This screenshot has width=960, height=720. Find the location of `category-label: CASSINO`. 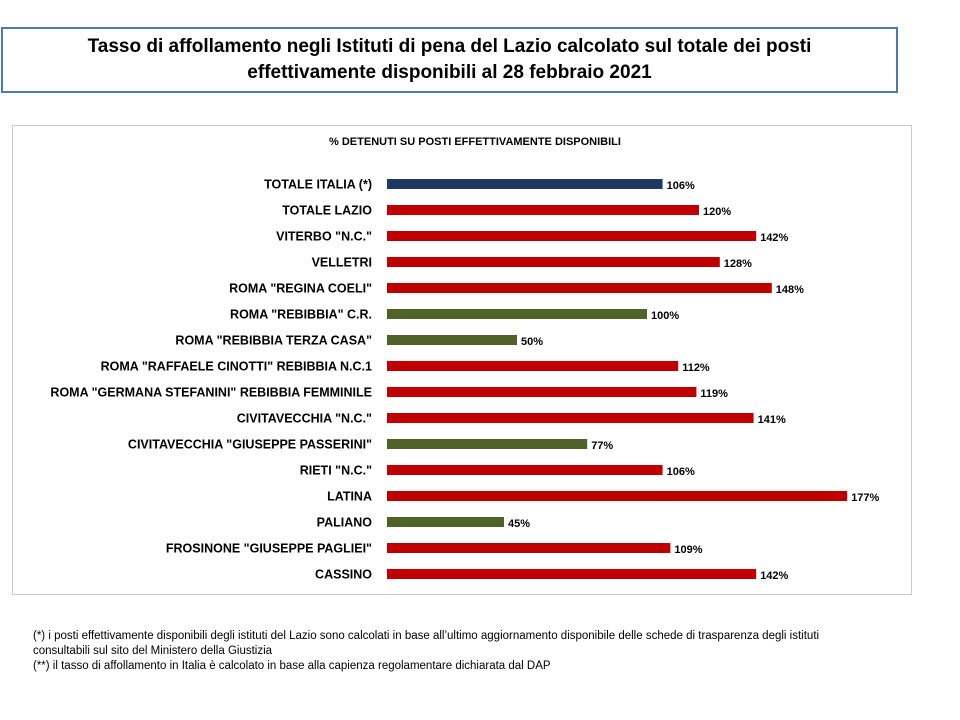

category-label: CASSINO is located at coordinates (343, 575).